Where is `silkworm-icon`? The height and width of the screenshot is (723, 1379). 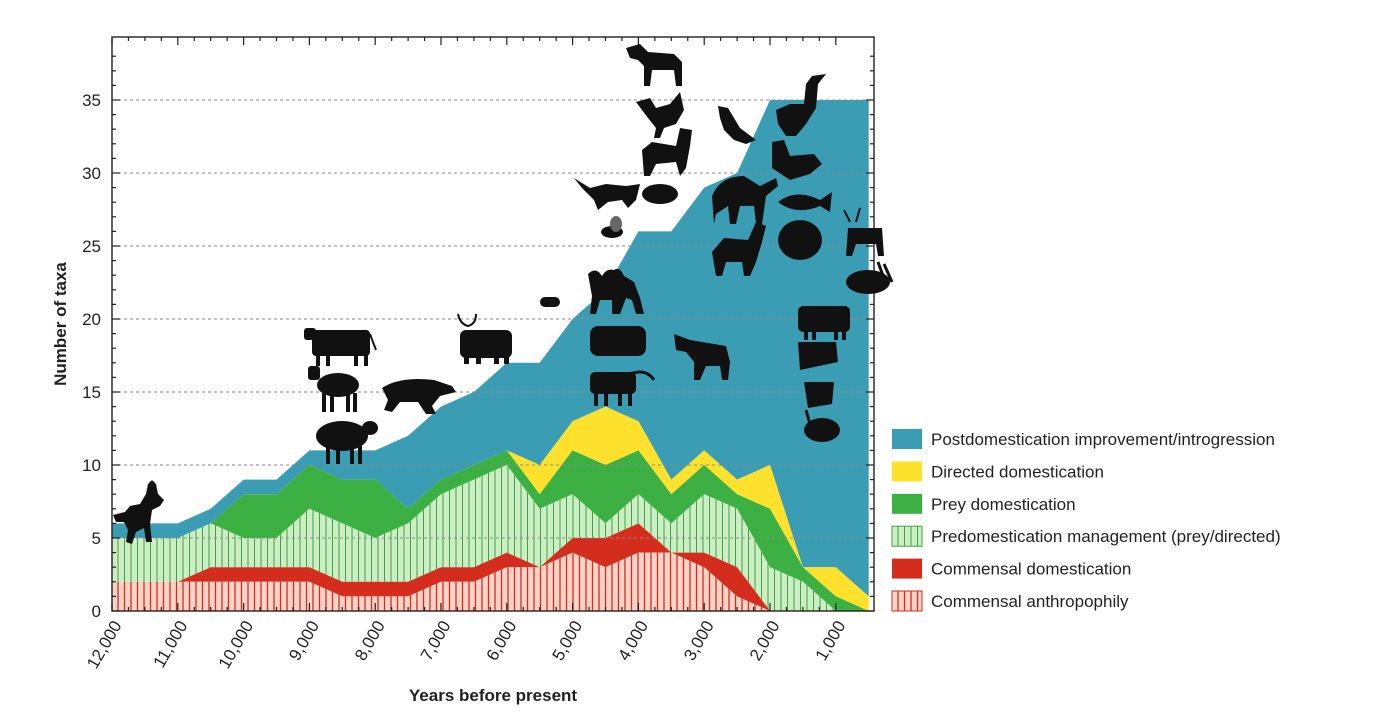
silkworm-icon is located at coordinates (550, 302).